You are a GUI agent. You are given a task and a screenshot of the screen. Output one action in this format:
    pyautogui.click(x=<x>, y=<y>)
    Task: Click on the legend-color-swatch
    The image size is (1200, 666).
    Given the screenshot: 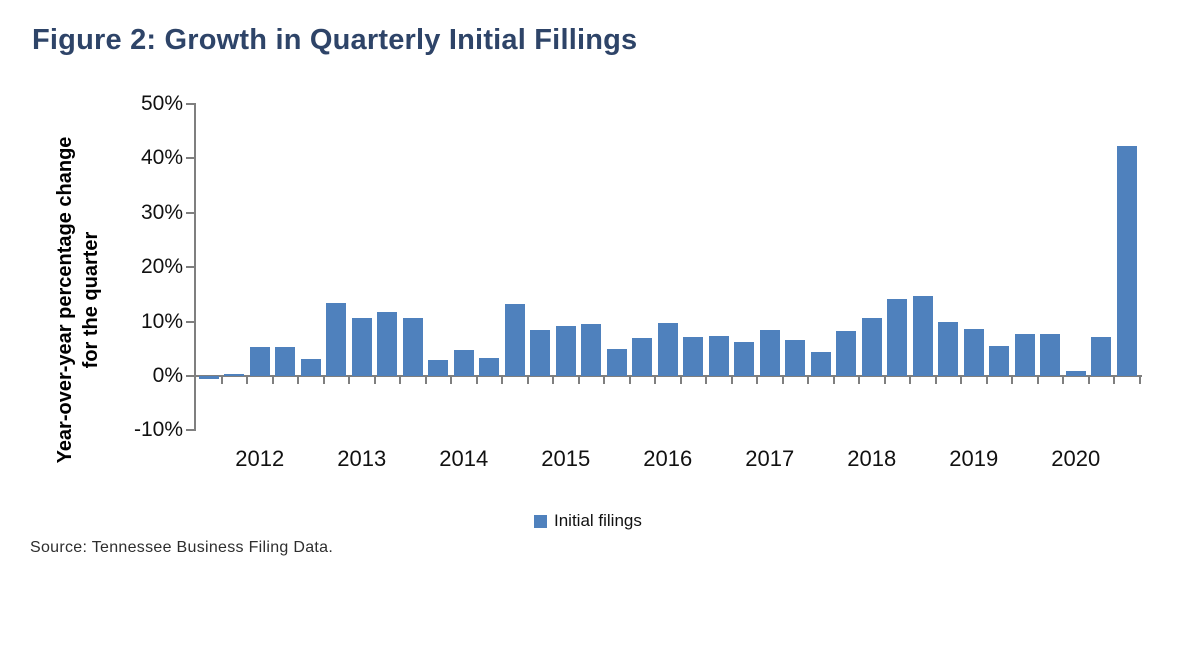 What is the action you would take?
    pyautogui.click(x=540, y=521)
    